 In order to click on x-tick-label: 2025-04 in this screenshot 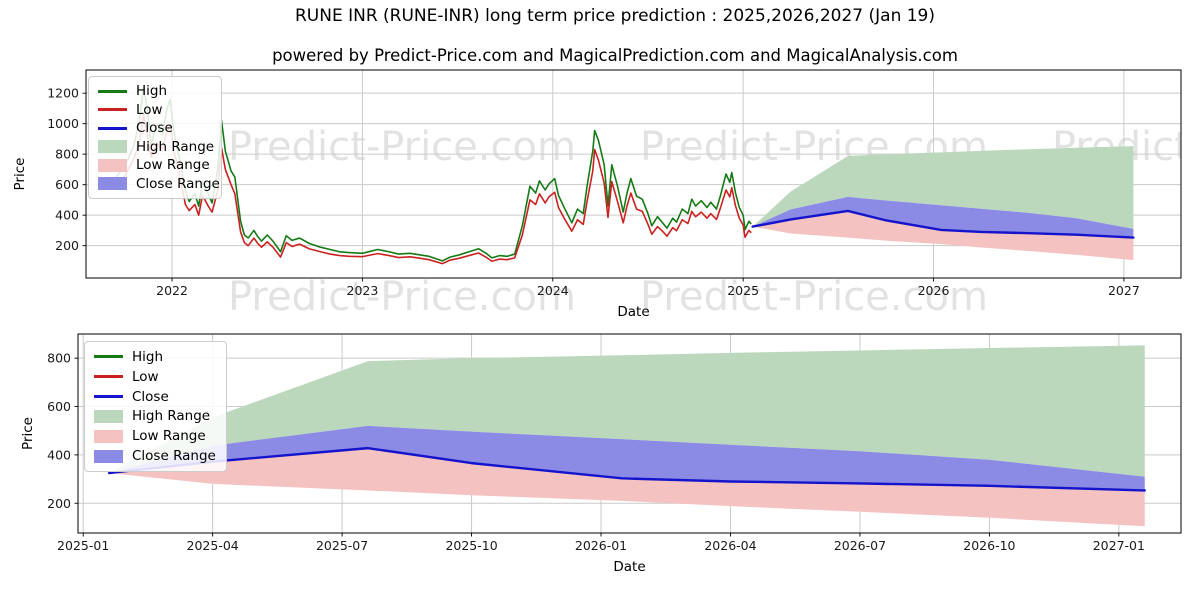, I will do `click(213, 545)`.